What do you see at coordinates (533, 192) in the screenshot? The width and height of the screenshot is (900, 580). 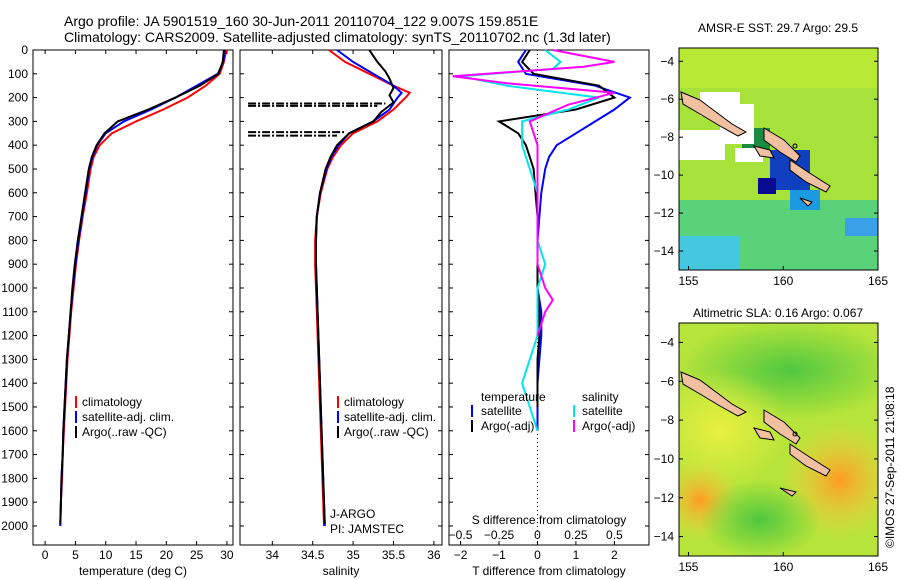 I see `profile-line-s-argo-adj-` at bounding box center [533, 192].